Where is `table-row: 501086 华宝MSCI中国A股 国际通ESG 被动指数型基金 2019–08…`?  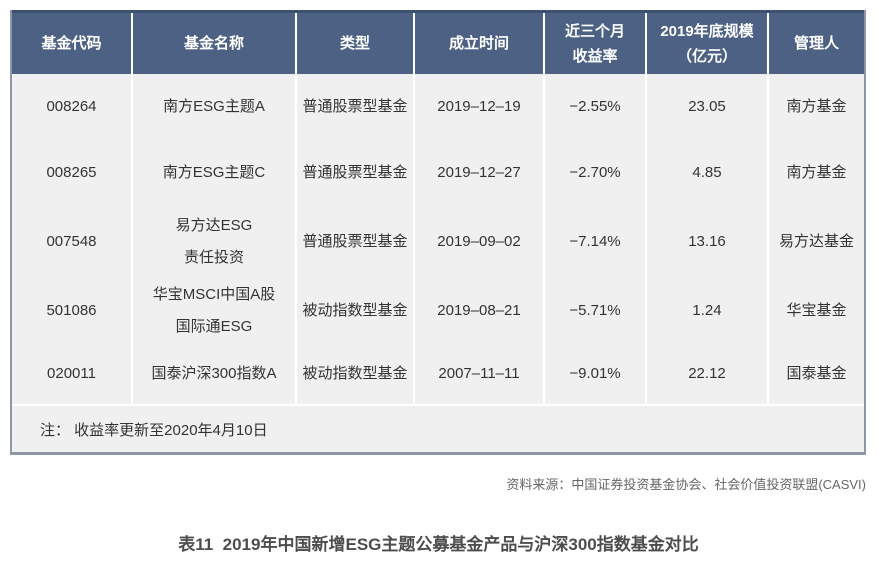 table-row: 501086 华宝MSCI中国A股 国际通ESG 被动指数型基金 2019–08… is located at coordinates (438, 311).